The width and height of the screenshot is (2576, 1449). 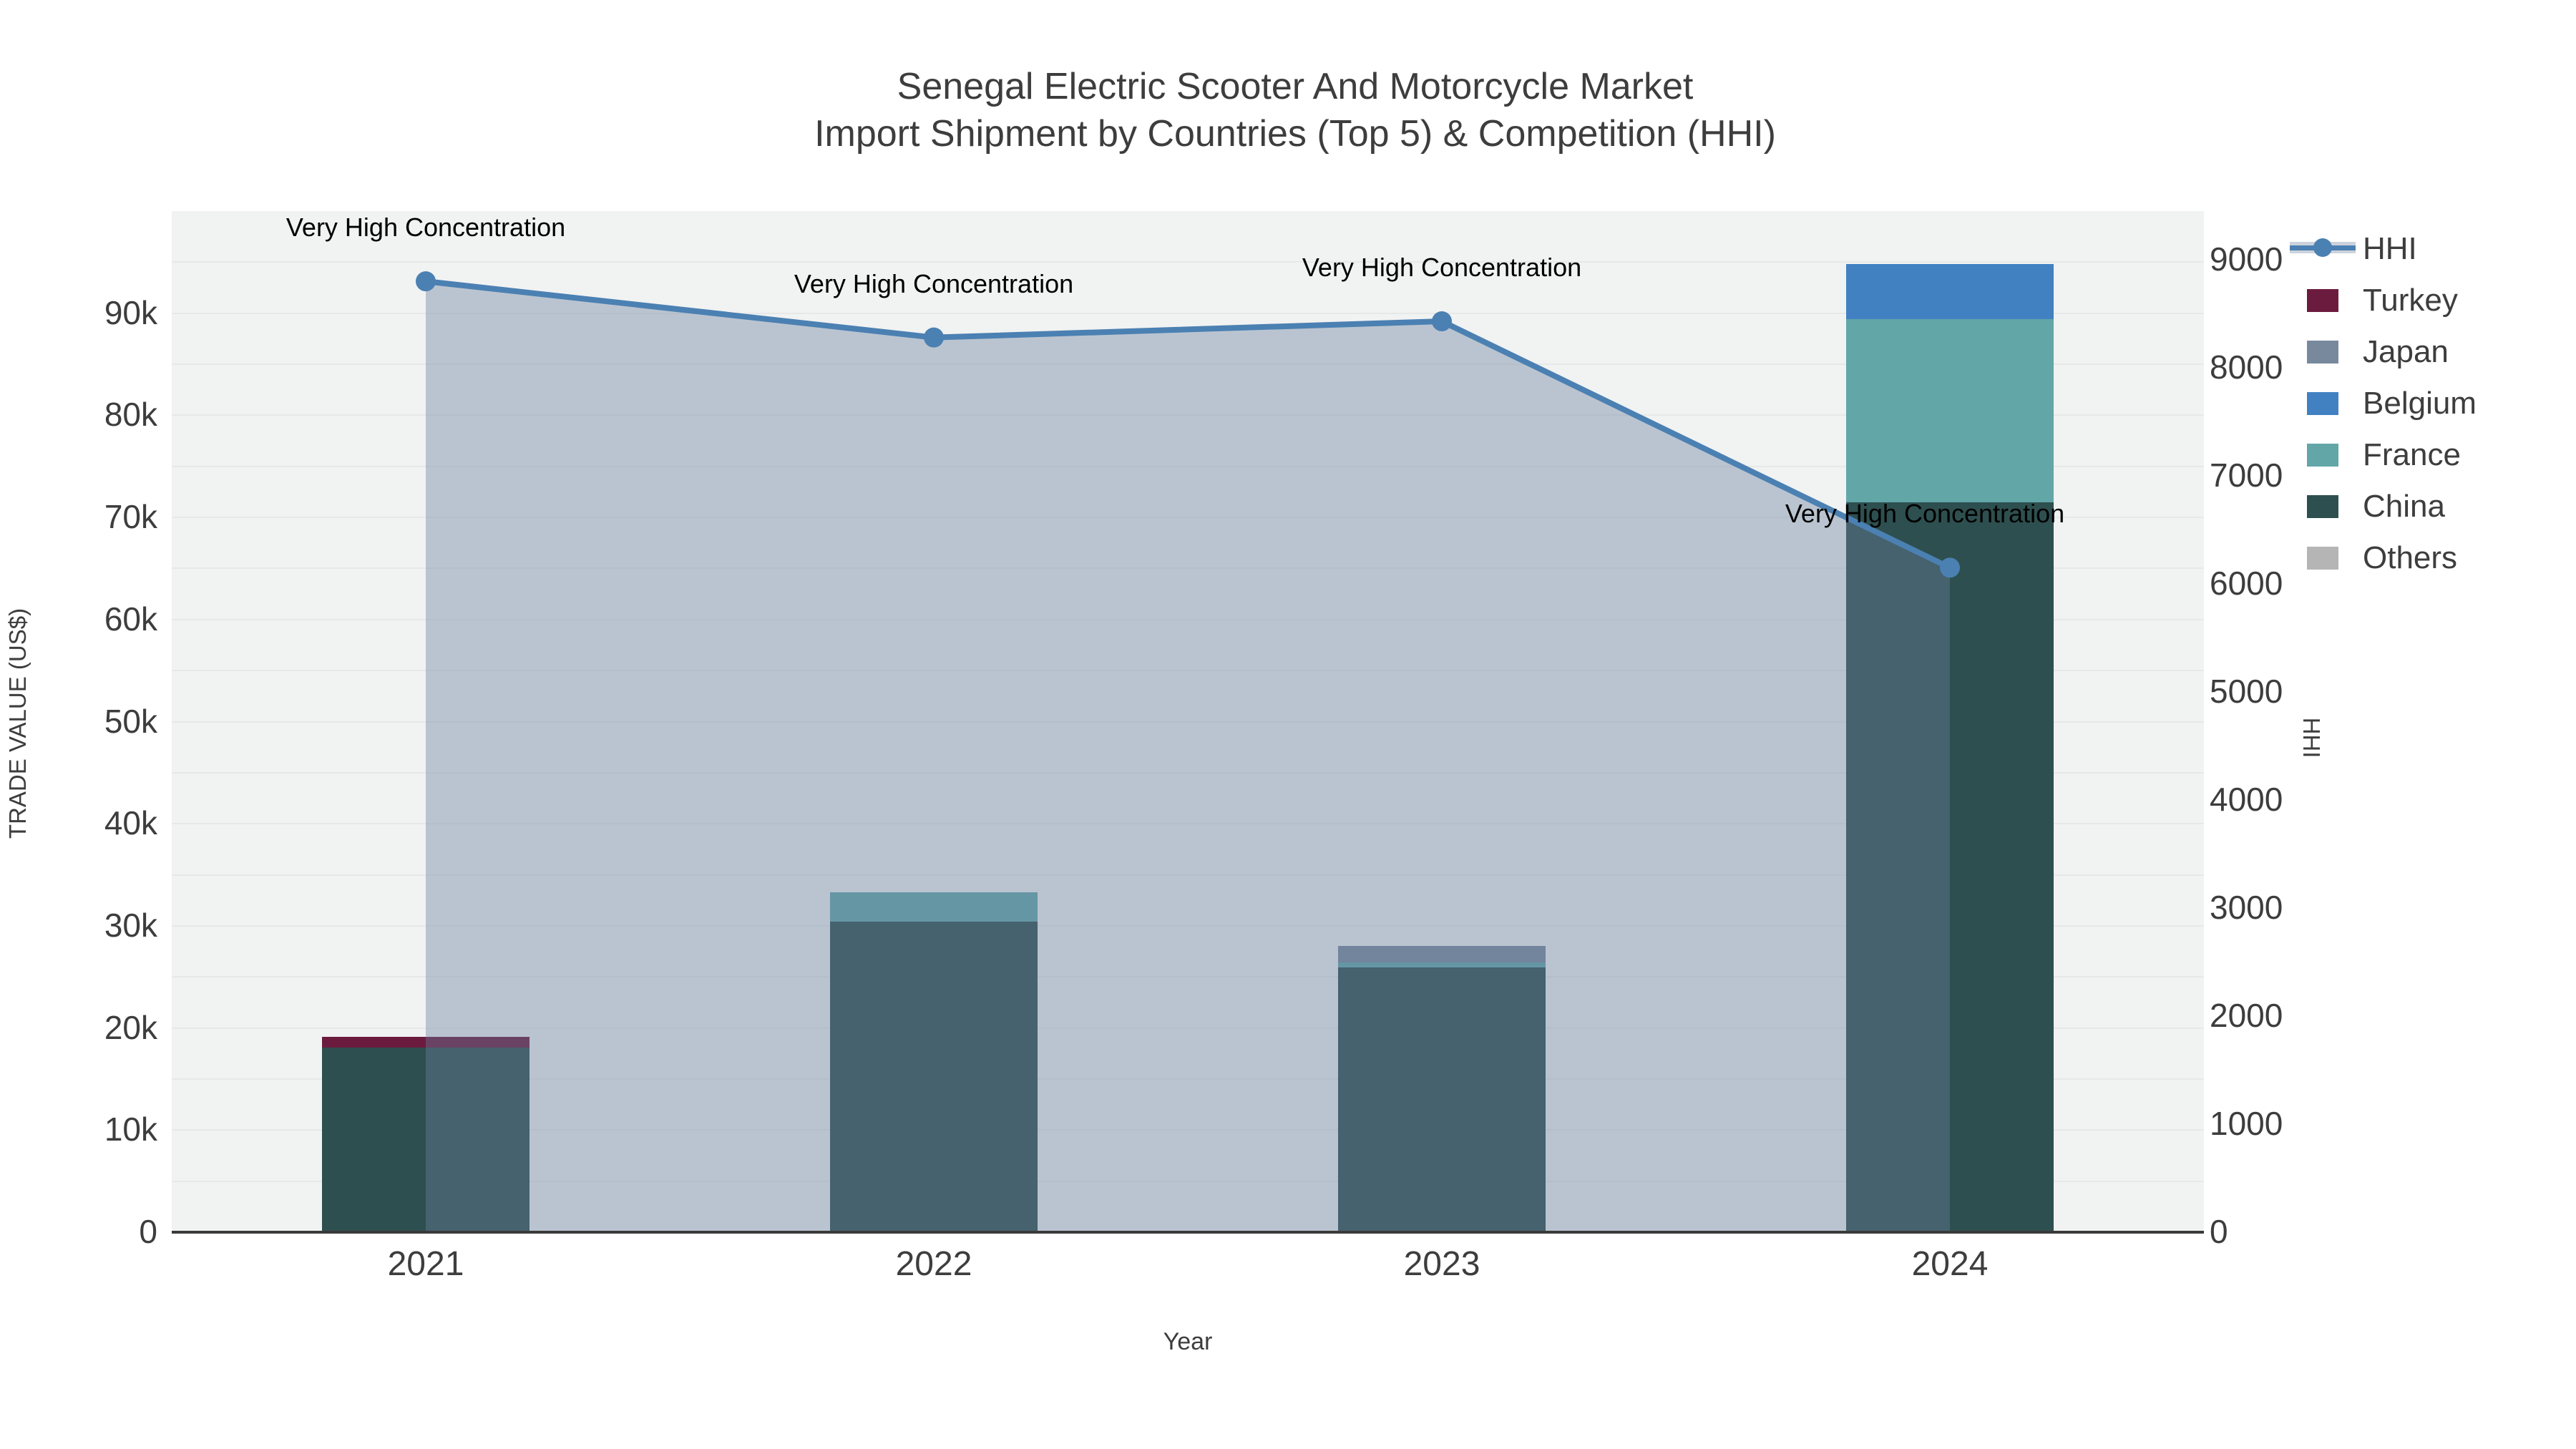 I want to click on left-axis-tick-label: 80k, so click(x=130, y=415).